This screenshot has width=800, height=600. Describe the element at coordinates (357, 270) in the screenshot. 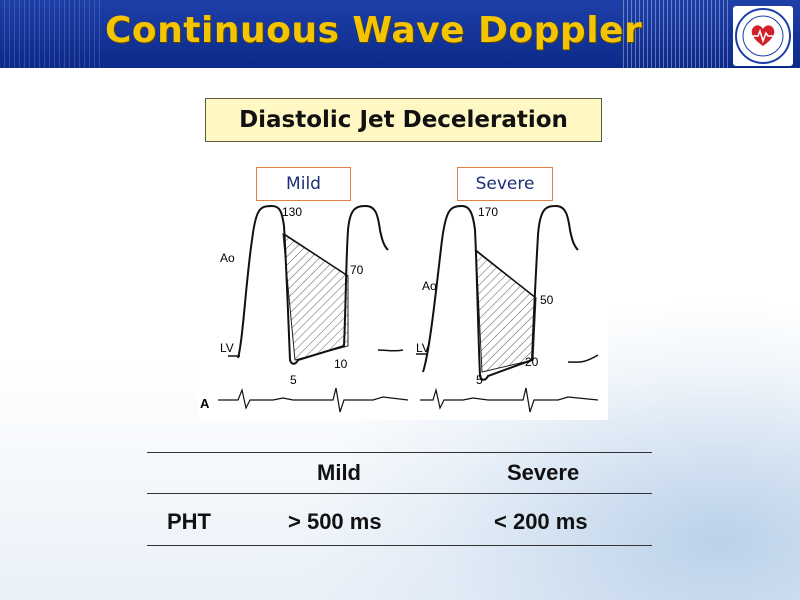

I see `mild-end-label: 70` at that location.